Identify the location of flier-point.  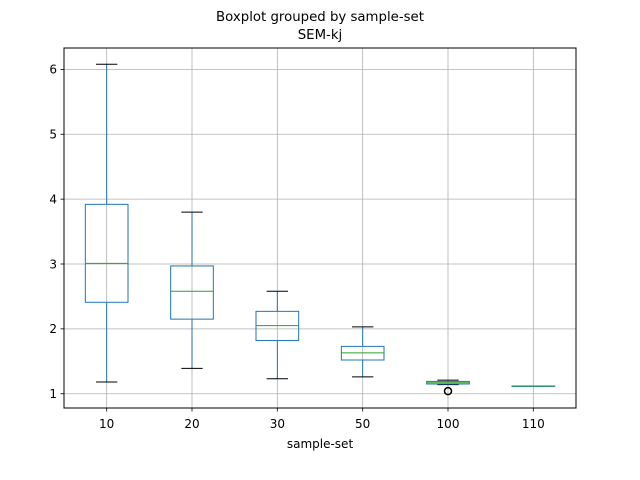
(448, 391).